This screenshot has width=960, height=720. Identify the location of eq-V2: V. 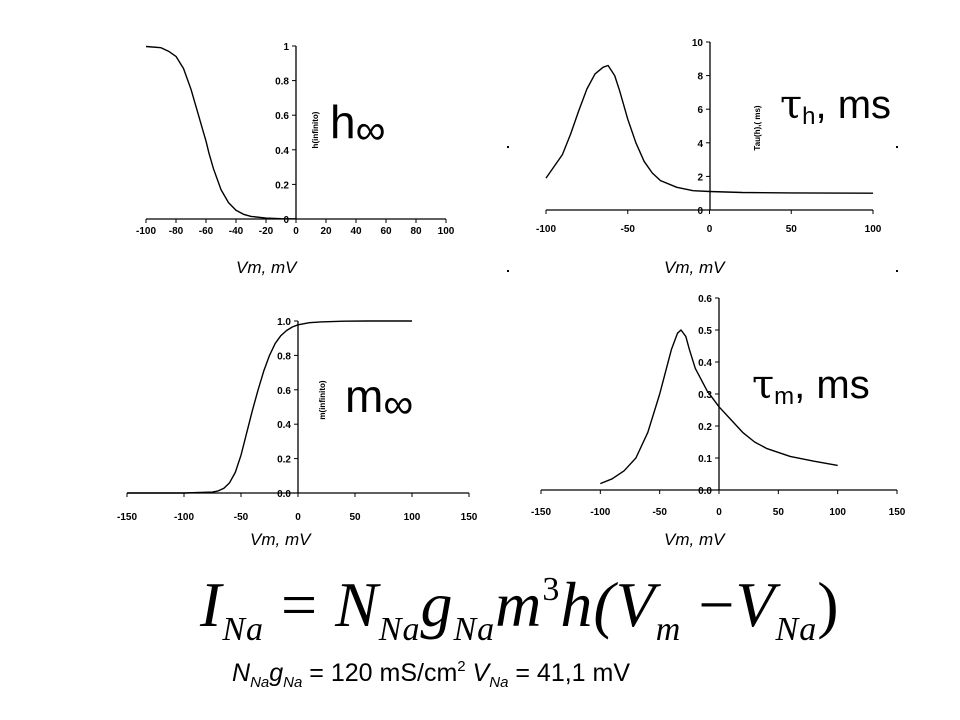
(755, 604).